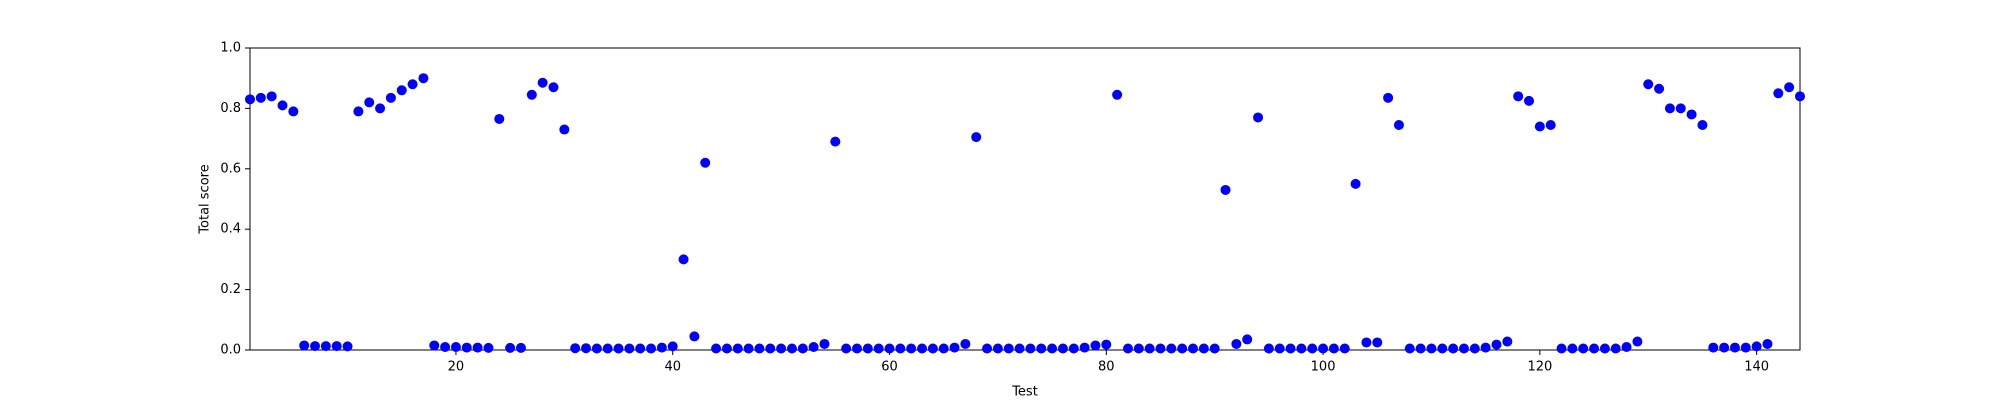 This screenshot has width=2000, height=400. I want to click on y-tick-label: 1.0, so click(230, 48).